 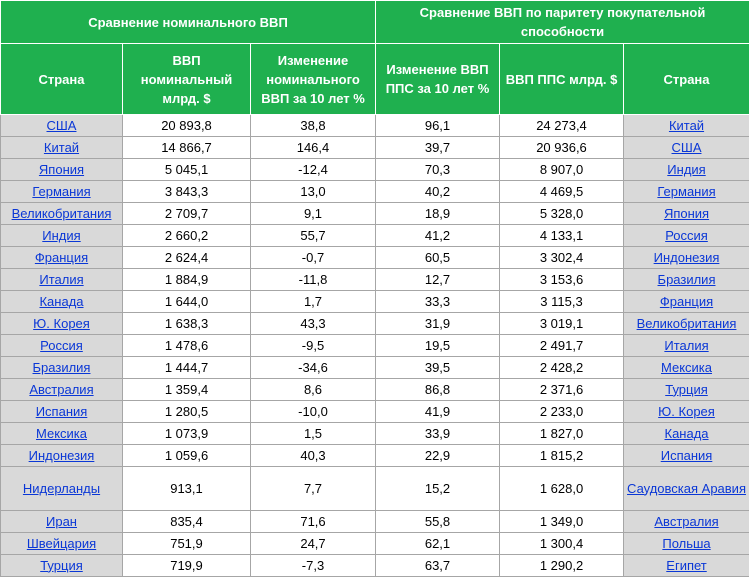 I want to click on country-link: Саудовская Аравия, so click(x=686, y=488).